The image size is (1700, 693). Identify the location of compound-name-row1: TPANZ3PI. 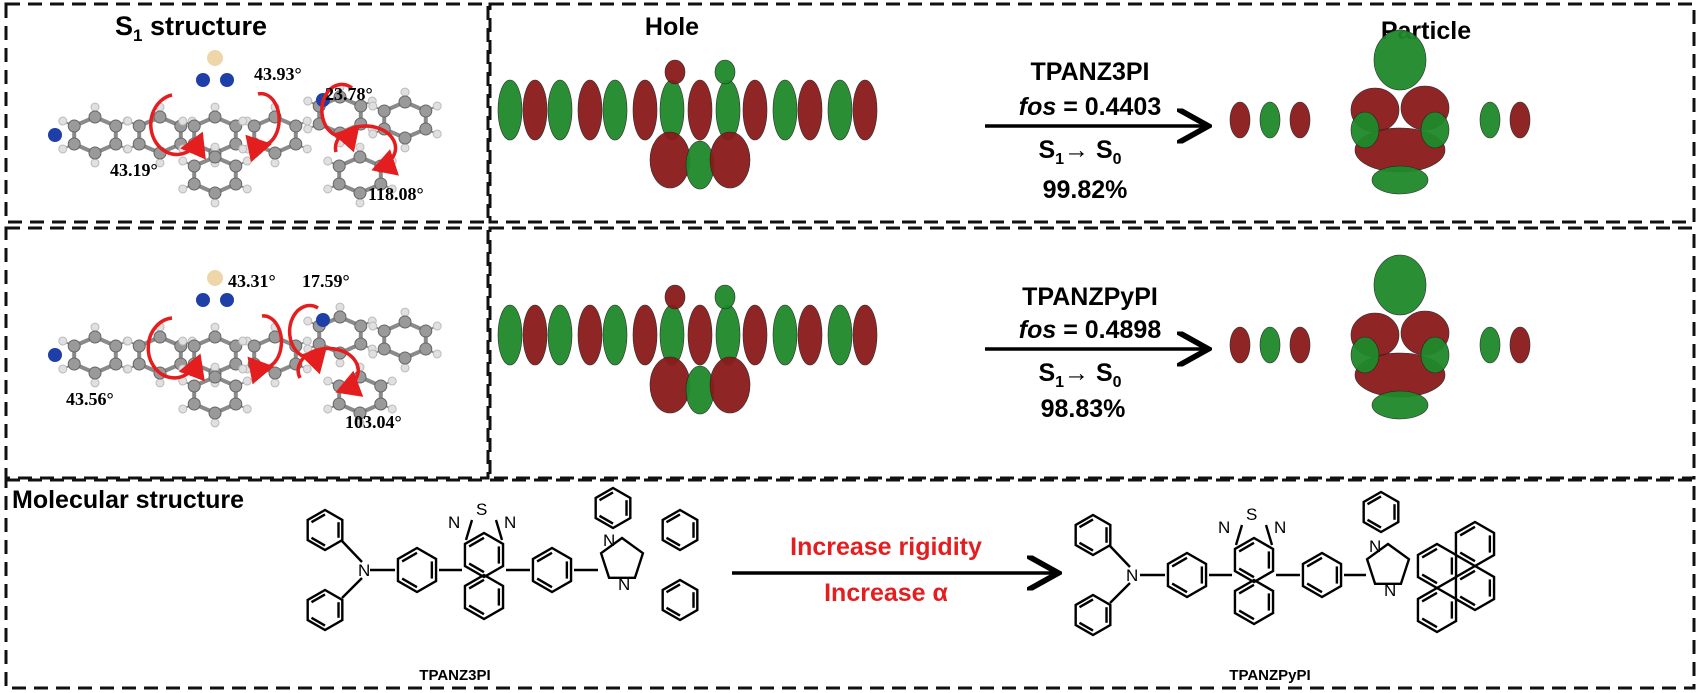
(1090, 72).